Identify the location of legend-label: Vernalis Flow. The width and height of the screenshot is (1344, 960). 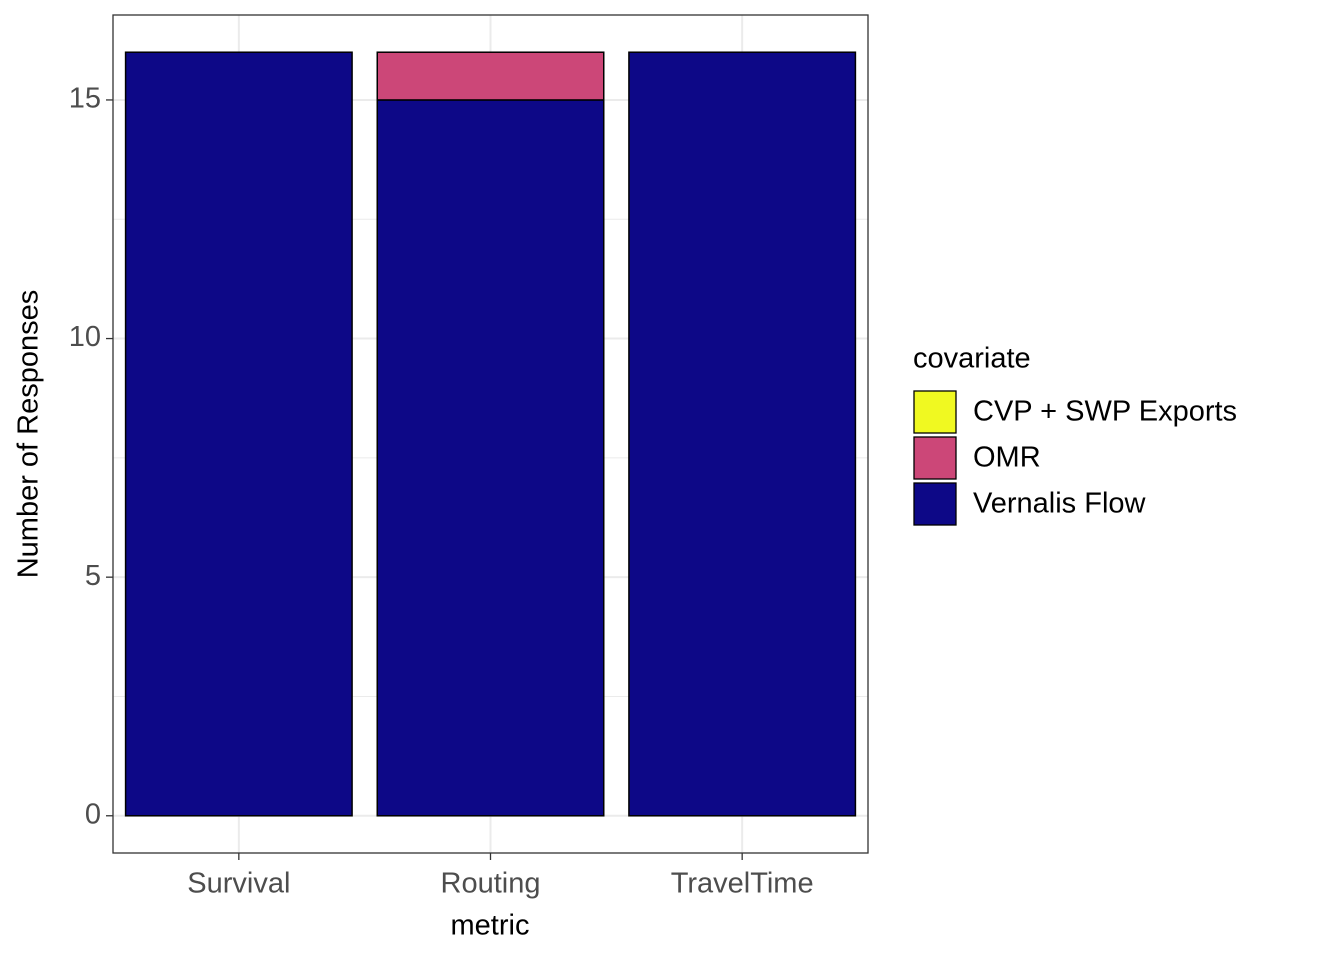
(1060, 504).